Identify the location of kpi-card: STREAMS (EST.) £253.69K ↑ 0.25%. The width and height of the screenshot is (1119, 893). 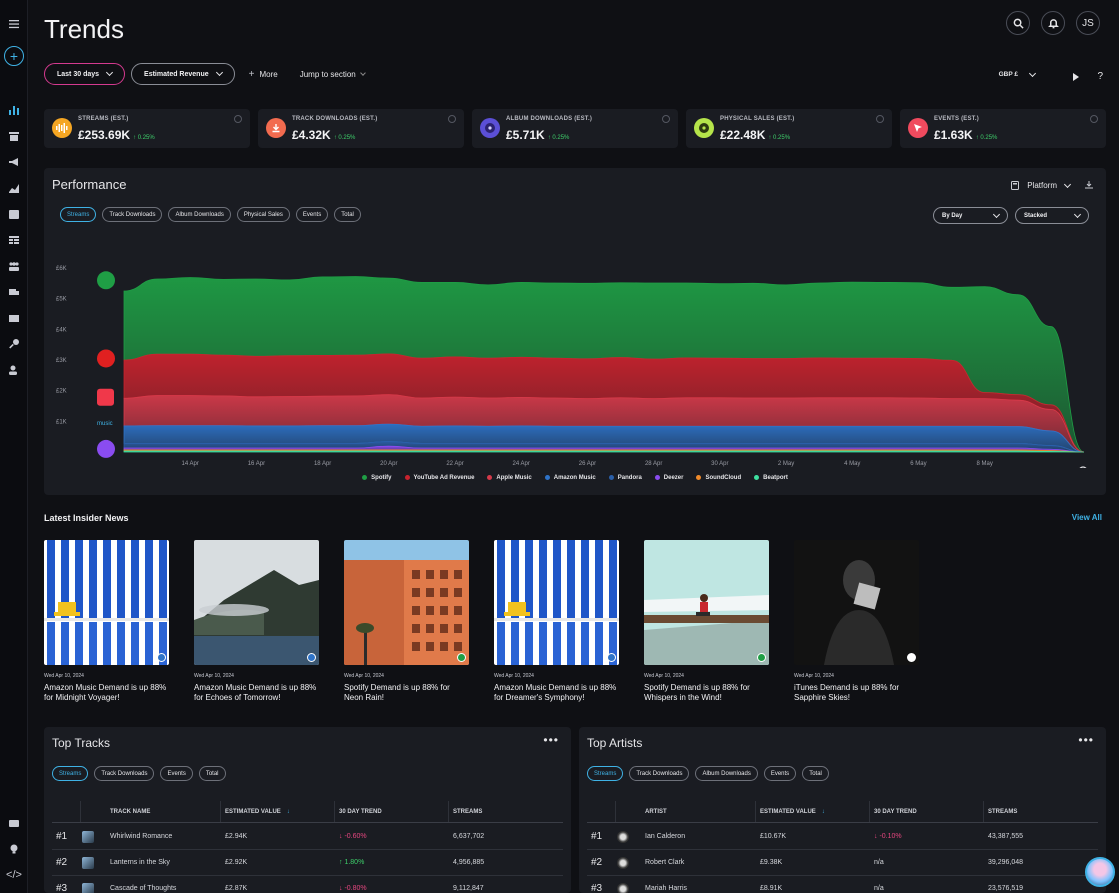
(147, 128).